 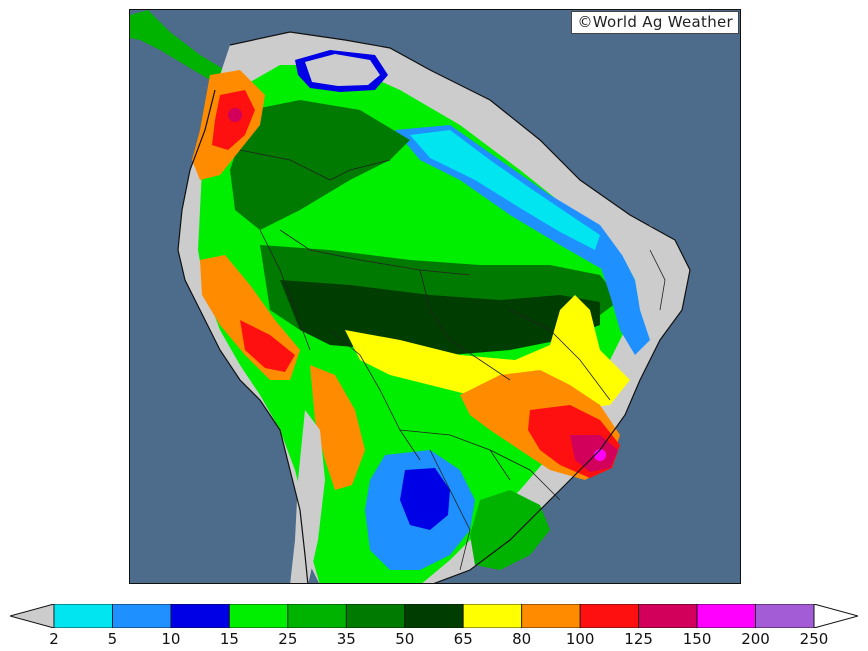 I want to click on colorbar-tick-label: 100, so click(x=580, y=639).